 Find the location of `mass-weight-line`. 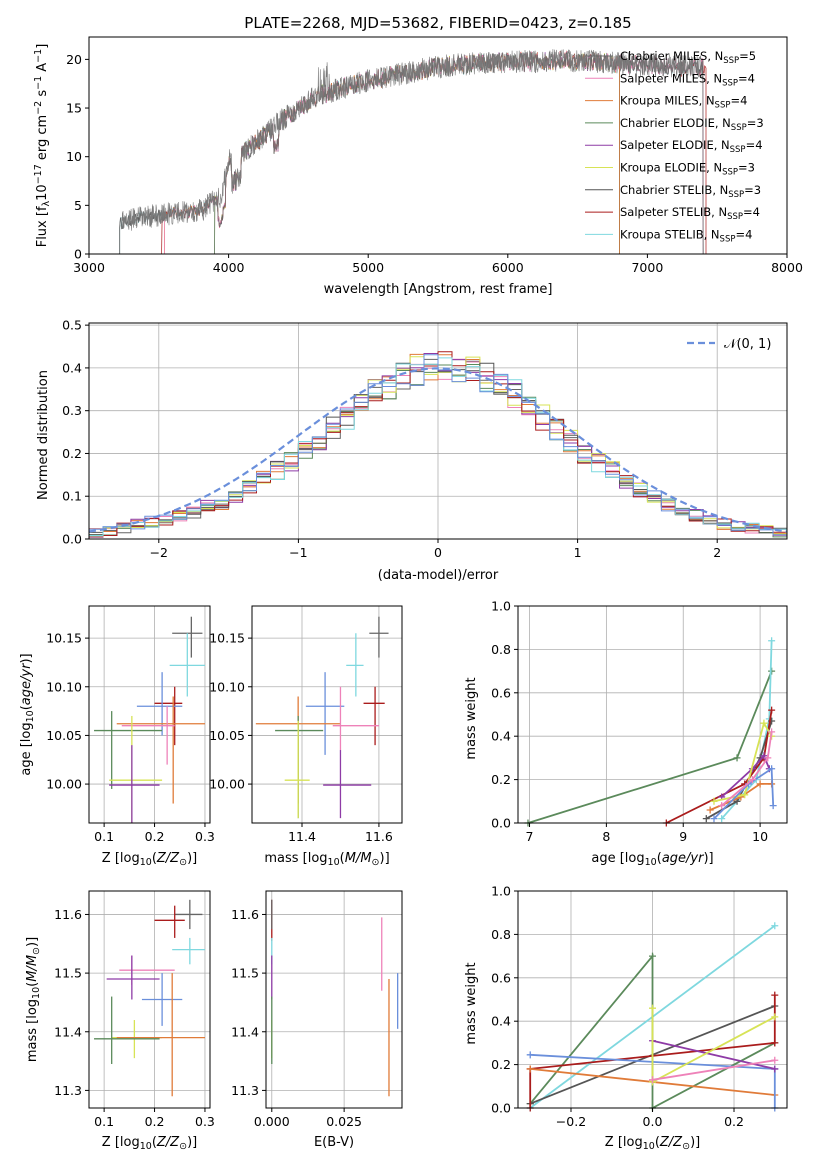

mass-weight-line is located at coordinates (713, 1070).